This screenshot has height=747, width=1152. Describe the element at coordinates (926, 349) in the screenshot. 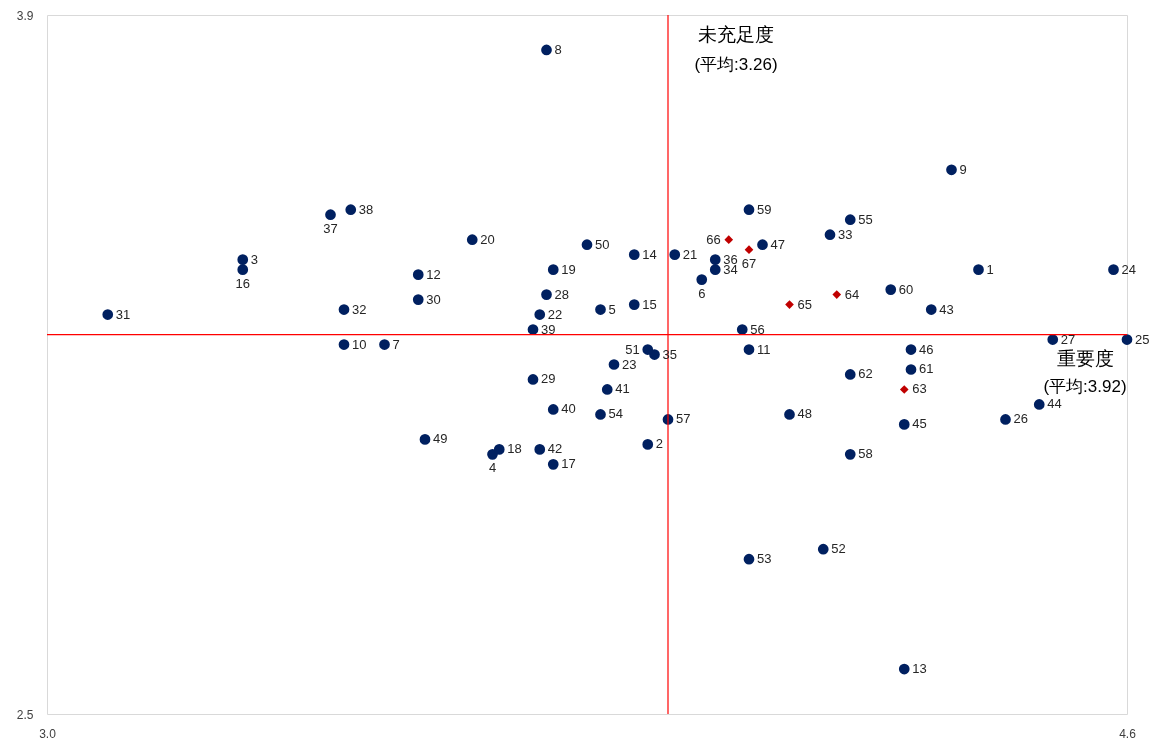

I see `annotation: 46` at that location.